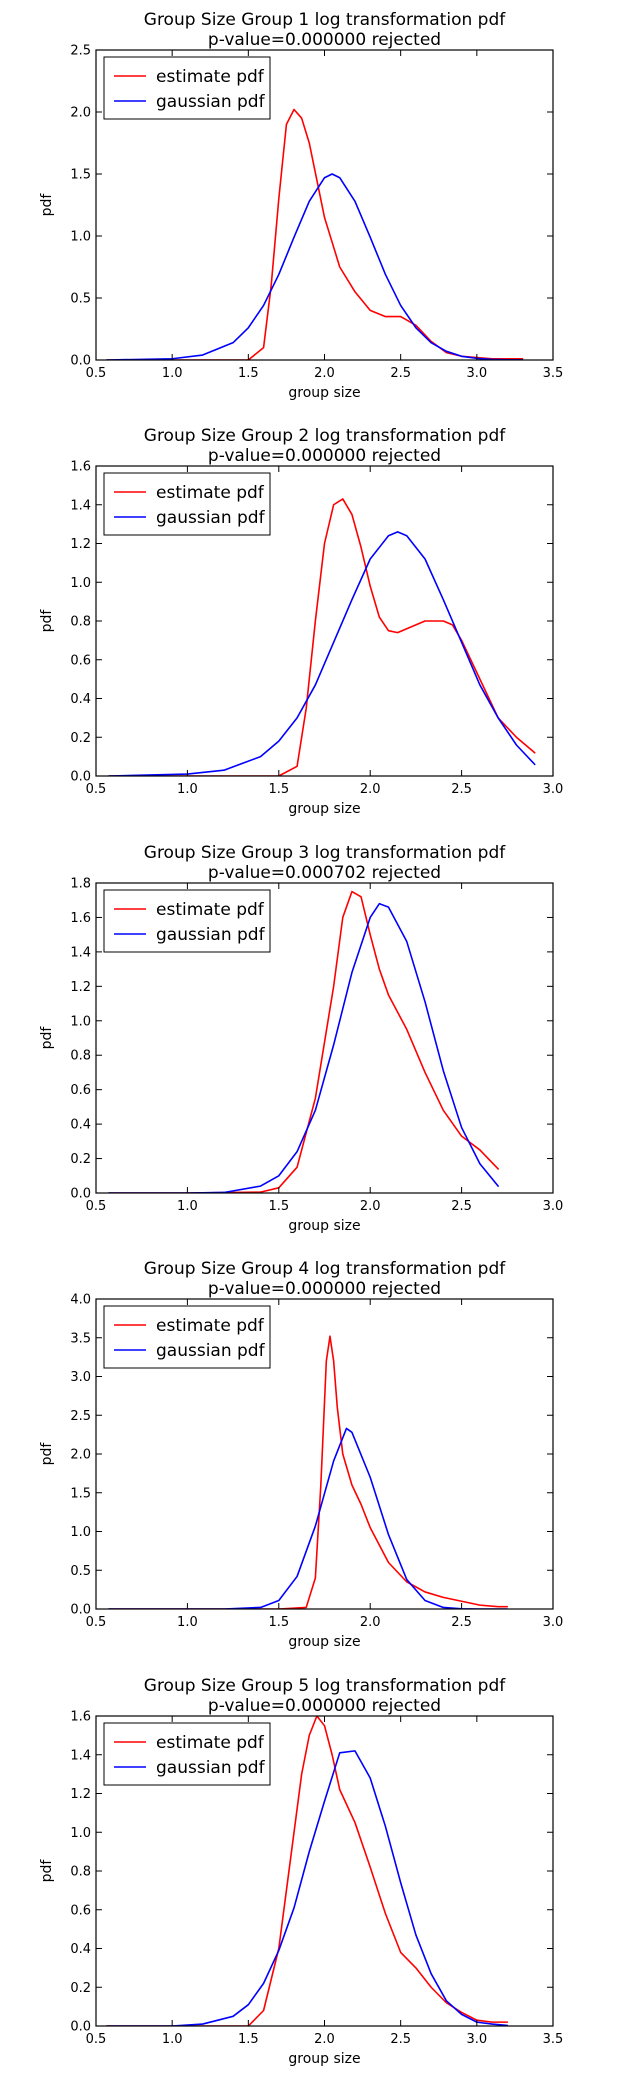 The image size is (624, 2084). What do you see at coordinates (80, 884) in the screenshot?
I see `y-tick-label: 1.8` at bounding box center [80, 884].